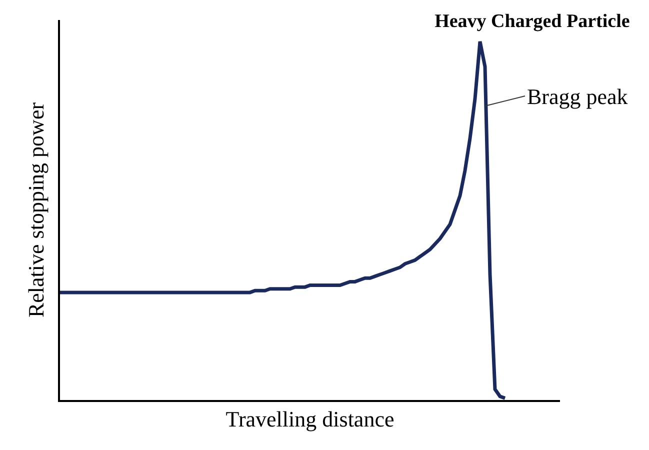  What do you see at coordinates (310, 419) in the screenshot?
I see `x-axis-title: Travelling distance` at bounding box center [310, 419].